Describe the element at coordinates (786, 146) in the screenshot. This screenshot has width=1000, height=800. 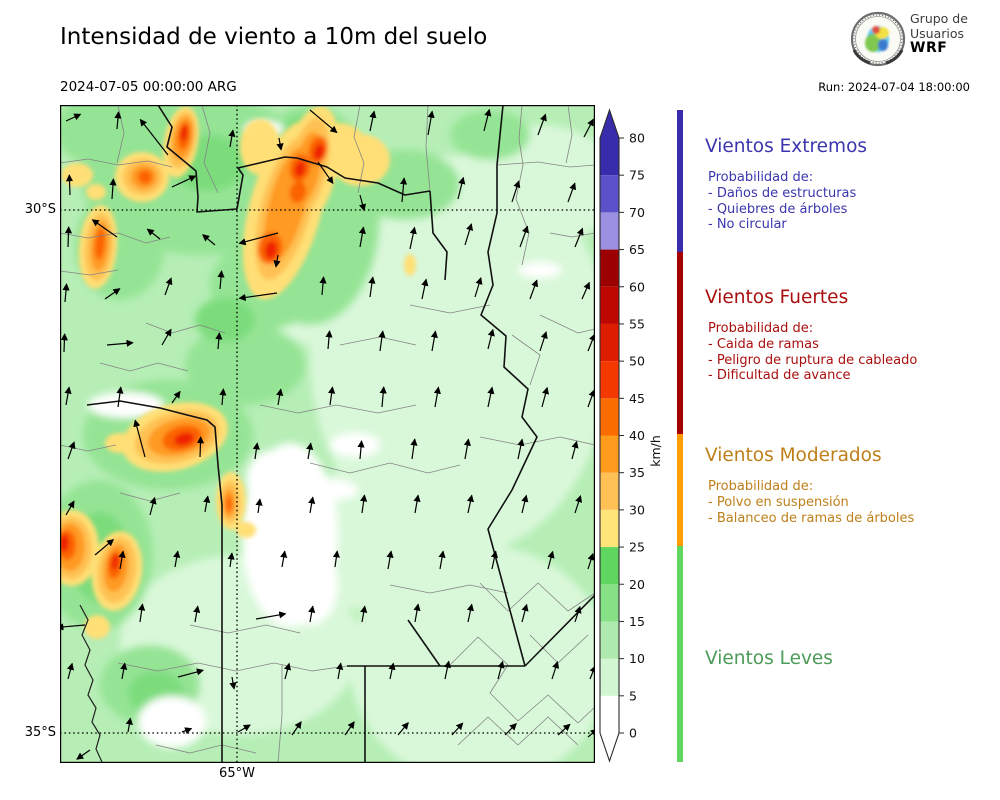
I see `legend-heading-extremos: Vientos Extremos` at that location.